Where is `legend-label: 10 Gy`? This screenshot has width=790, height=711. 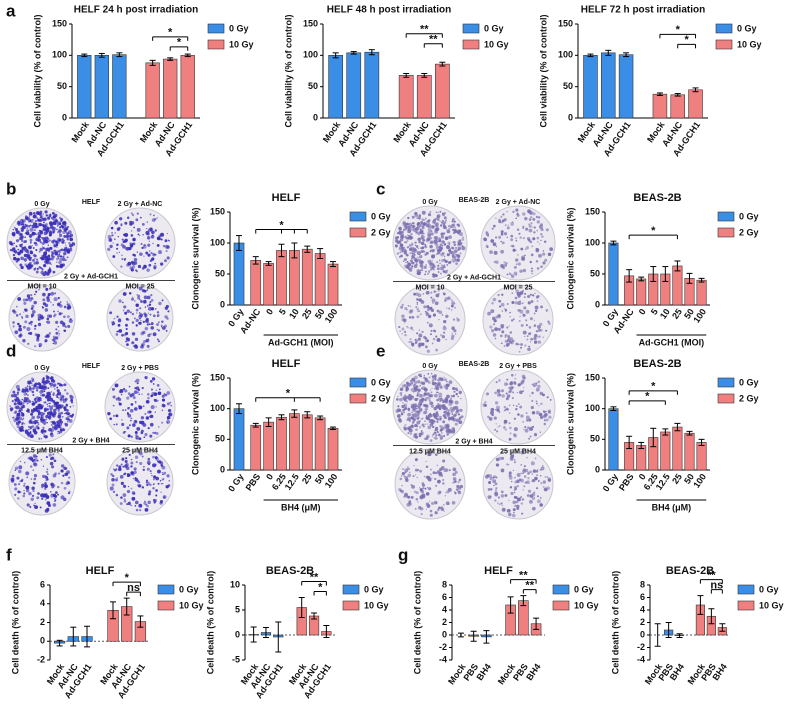
legend-label: 10 Gy is located at coordinates (749, 44).